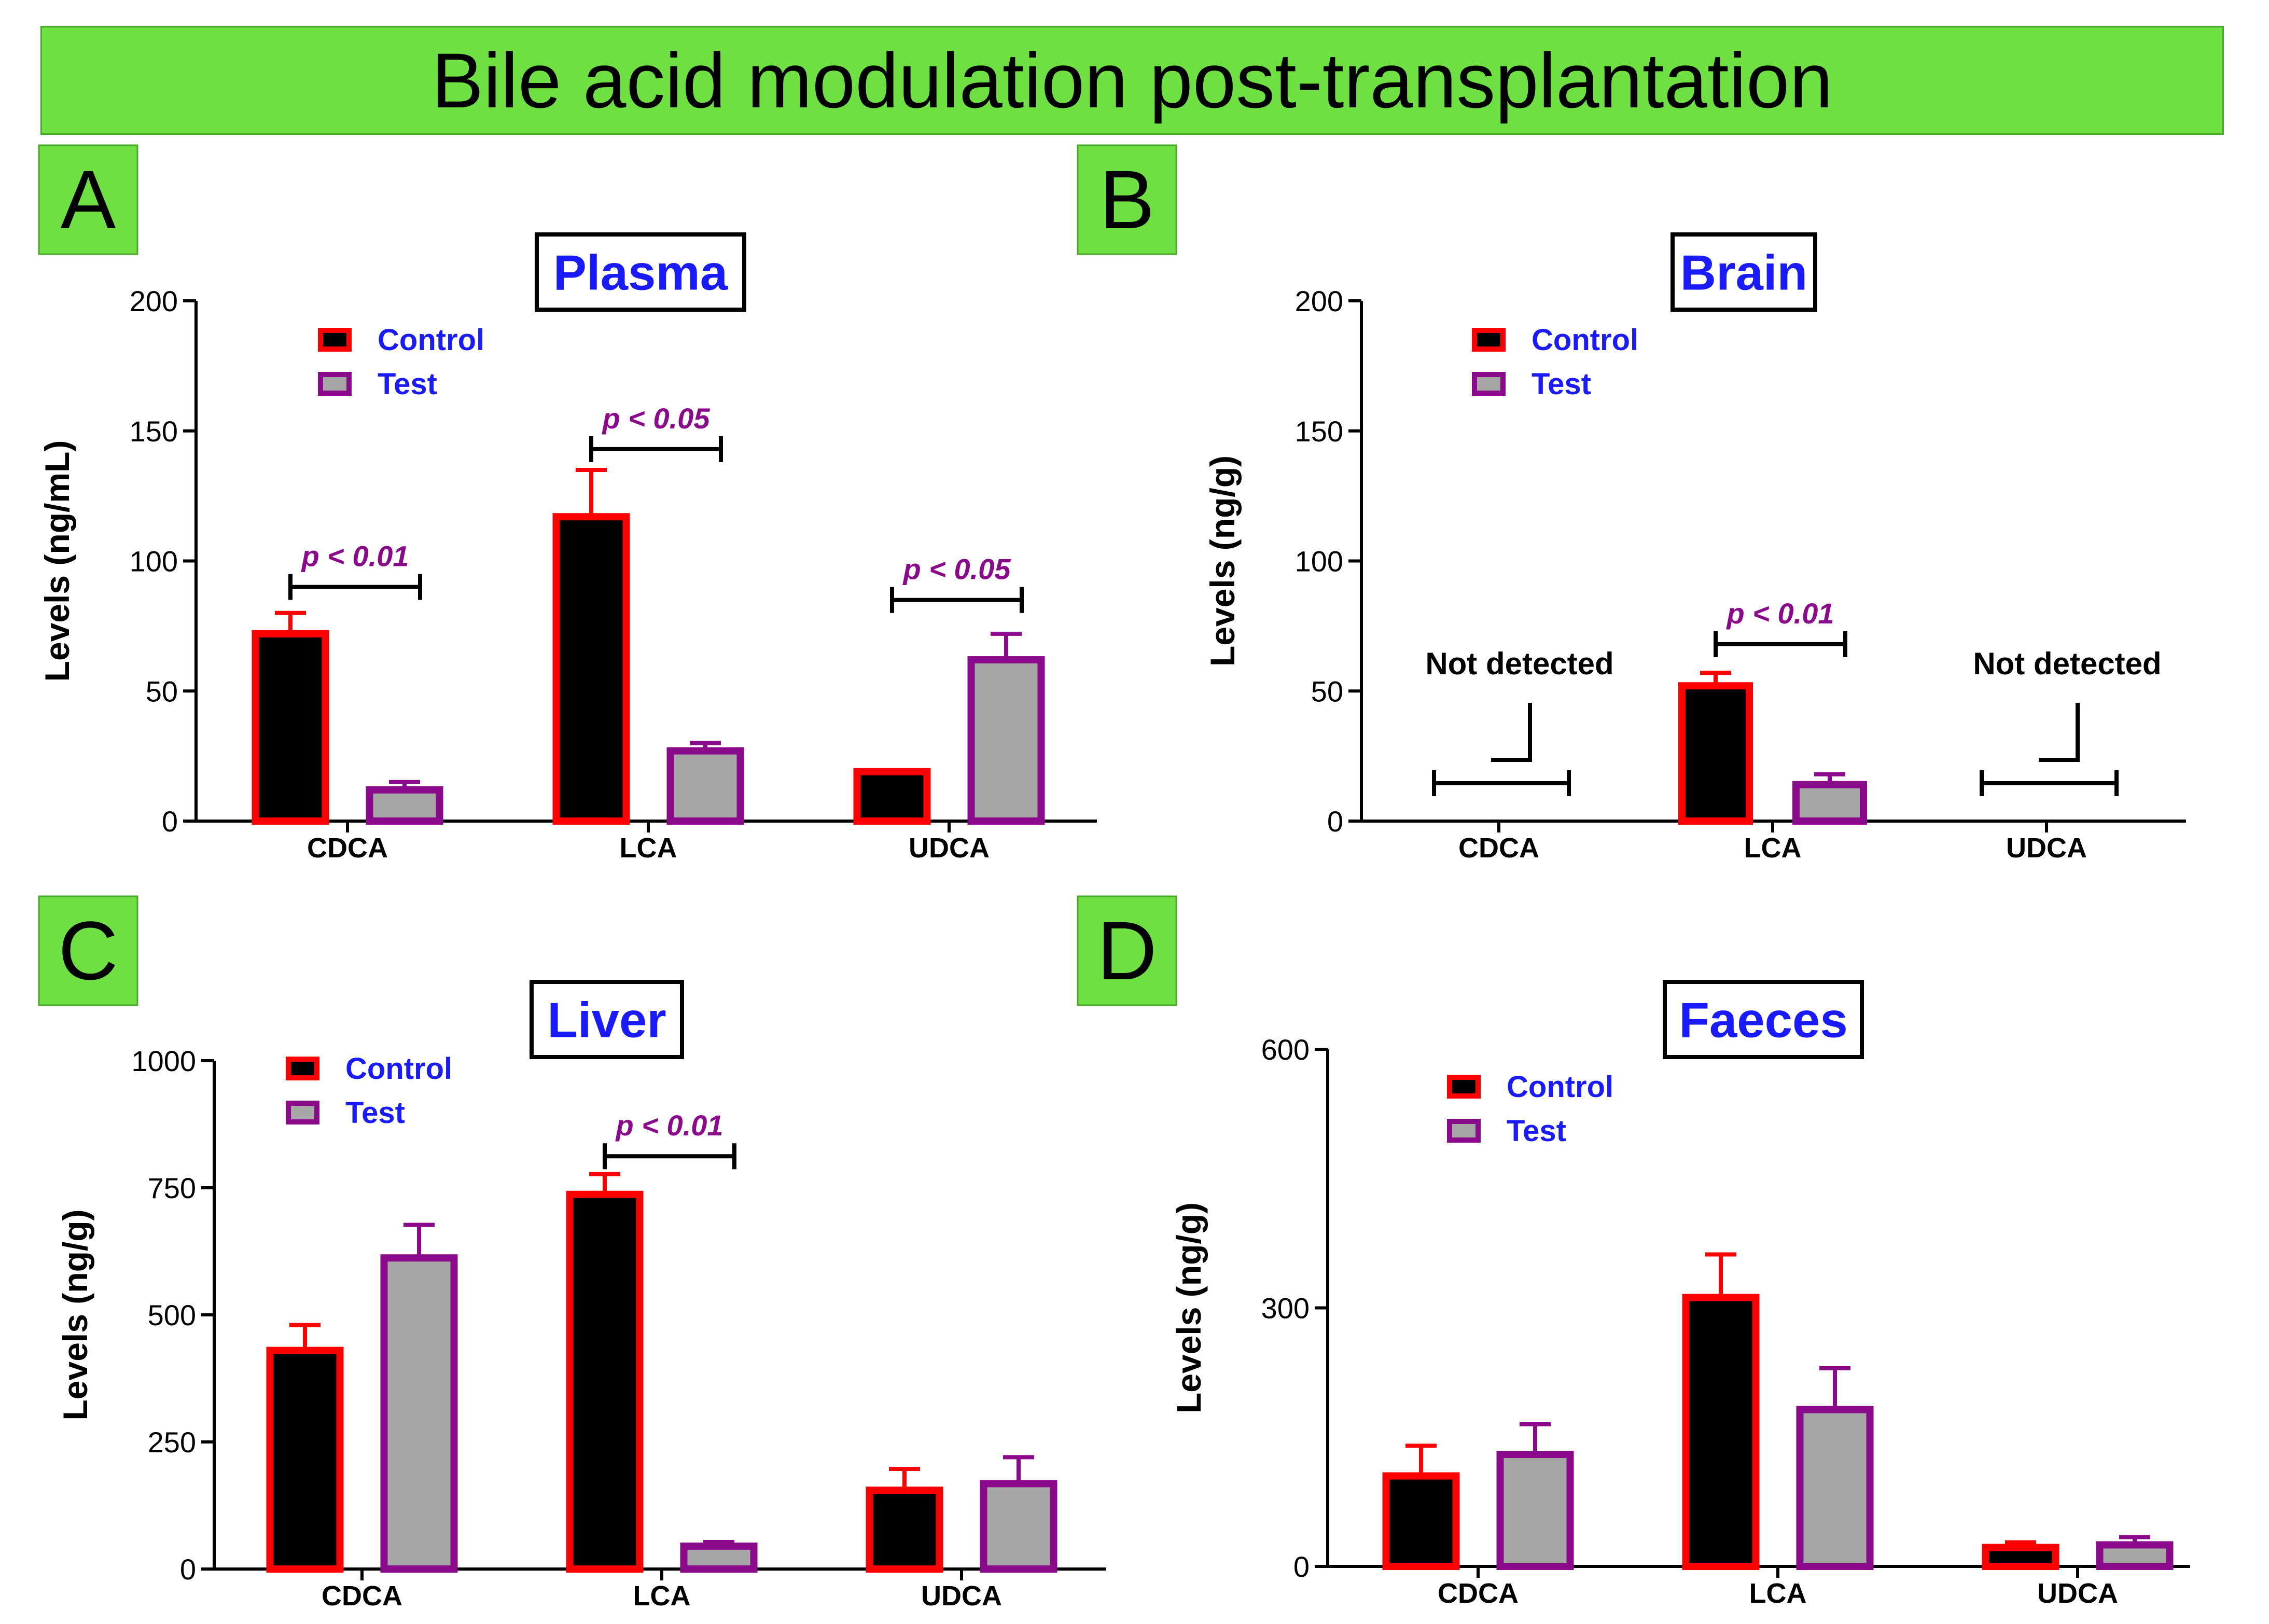 The height and width of the screenshot is (1624, 2269). I want to click on chart-title: Plasma, so click(640, 273).